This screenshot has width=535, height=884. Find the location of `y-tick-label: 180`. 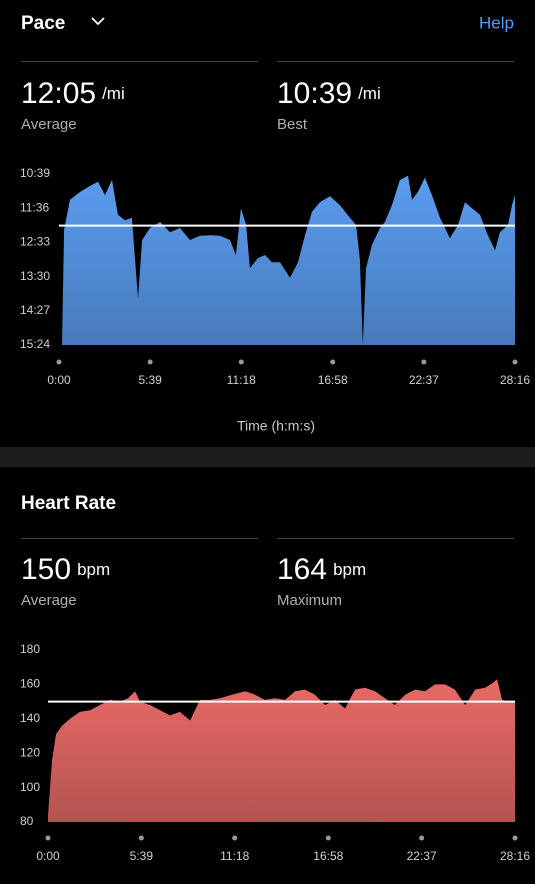

y-tick-label: 180 is located at coordinates (30, 649).